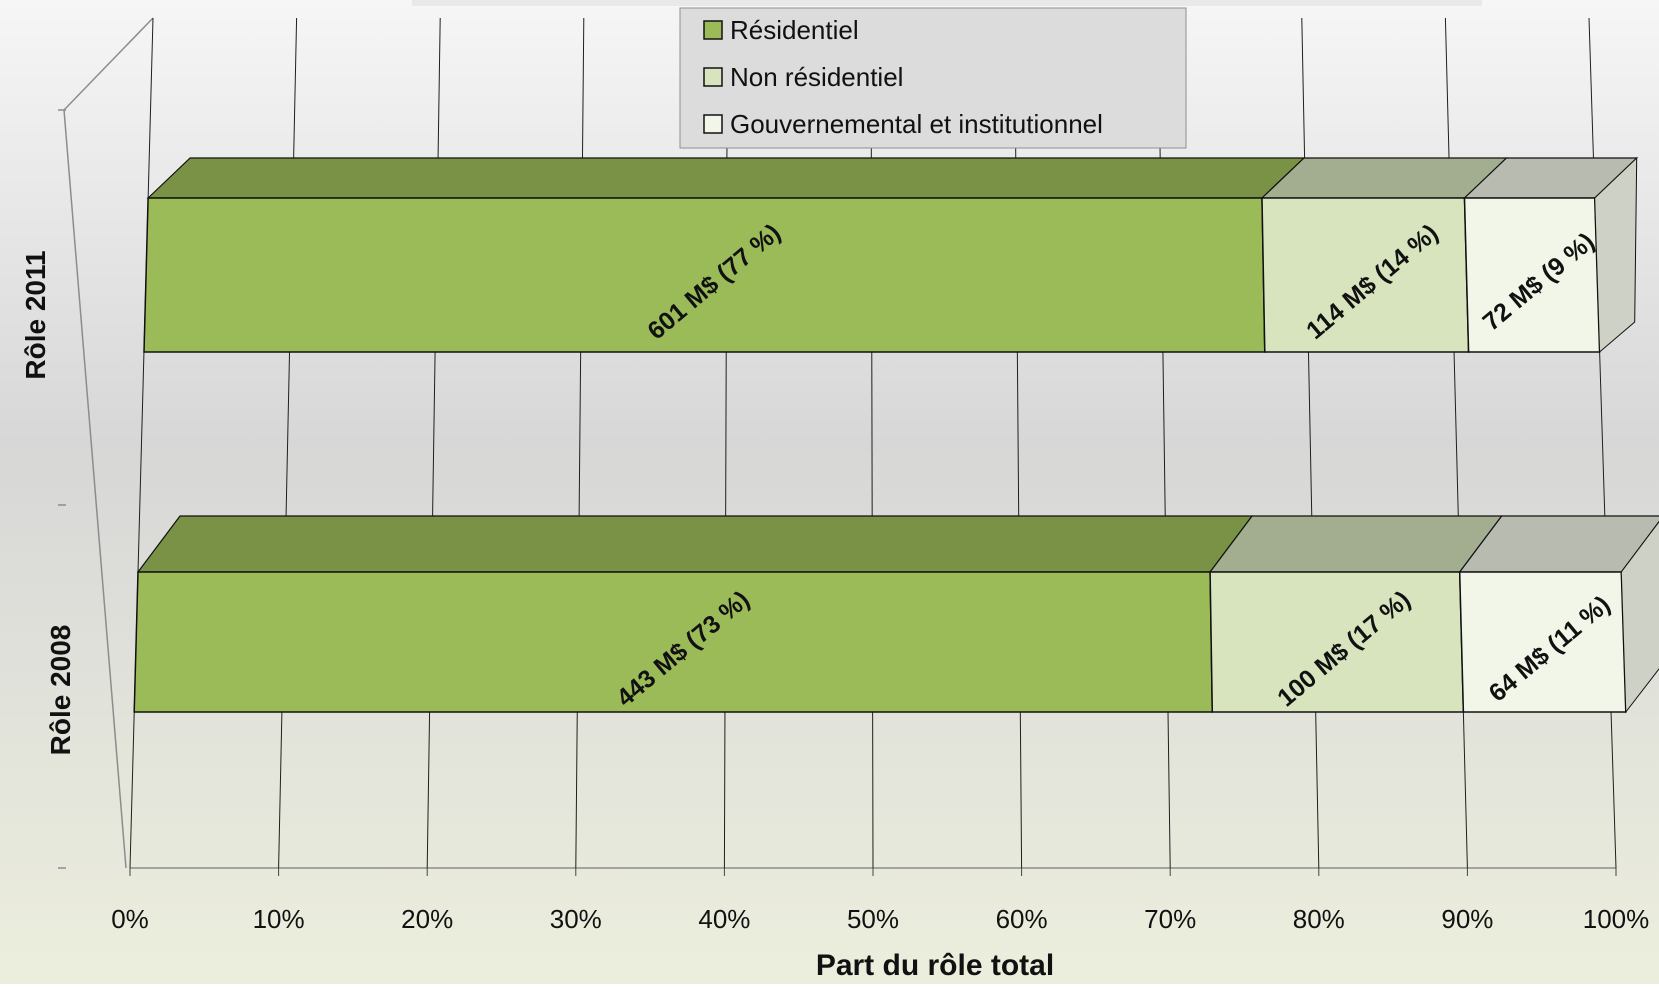  Describe the element at coordinates (873, 919) in the screenshot. I see `x-tick-label: 50%` at that location.